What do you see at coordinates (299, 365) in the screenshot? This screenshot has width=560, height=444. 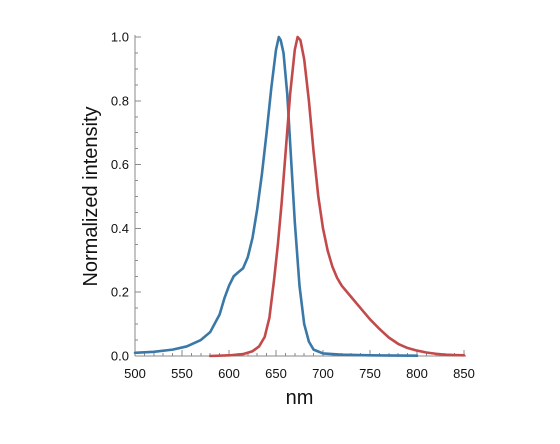 I see `x-ticks: 500 550 600 650 700 750 800 850` at bounding box center [299, 365].